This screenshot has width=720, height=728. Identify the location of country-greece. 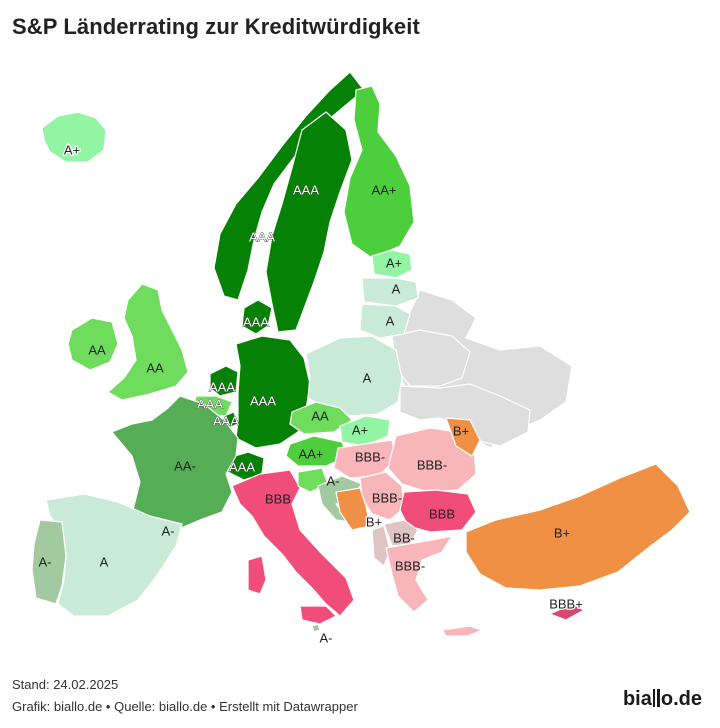
(419, 574).